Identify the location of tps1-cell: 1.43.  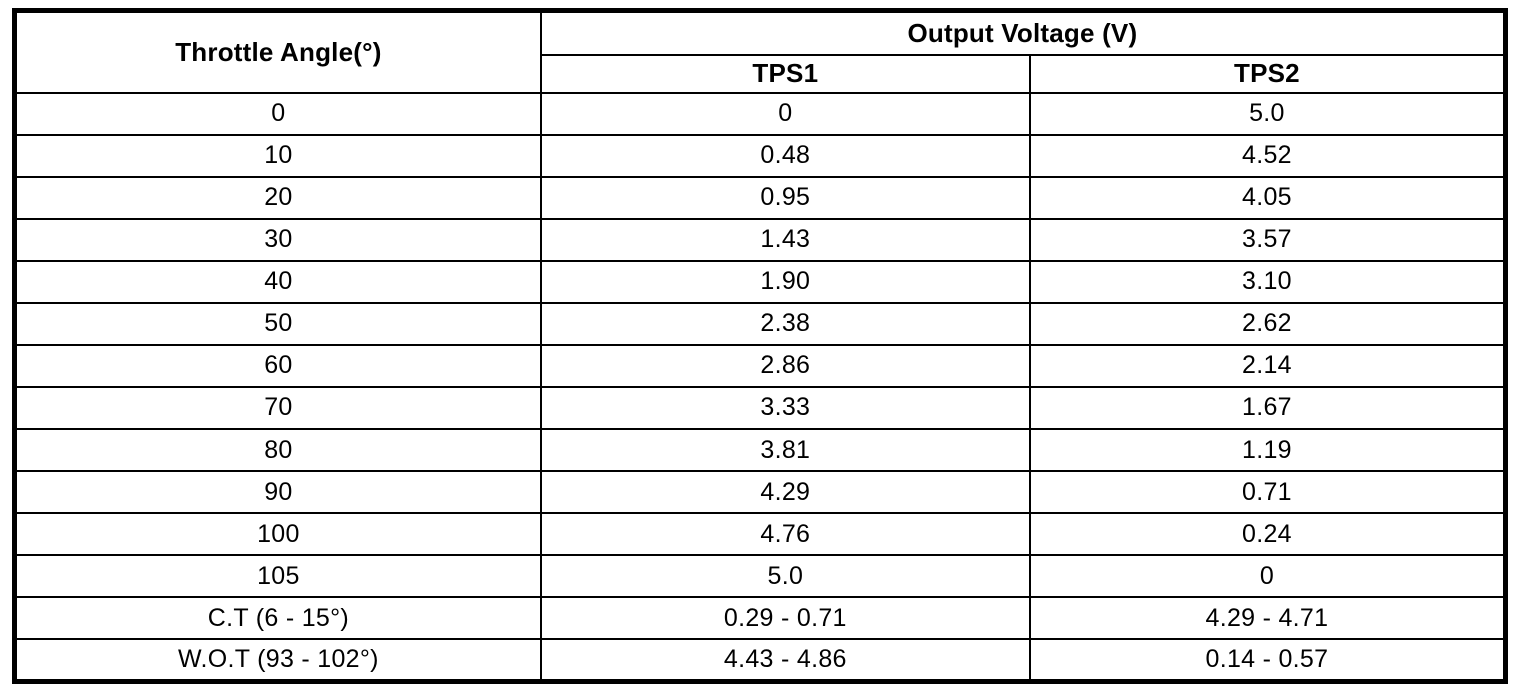
(785, 239).